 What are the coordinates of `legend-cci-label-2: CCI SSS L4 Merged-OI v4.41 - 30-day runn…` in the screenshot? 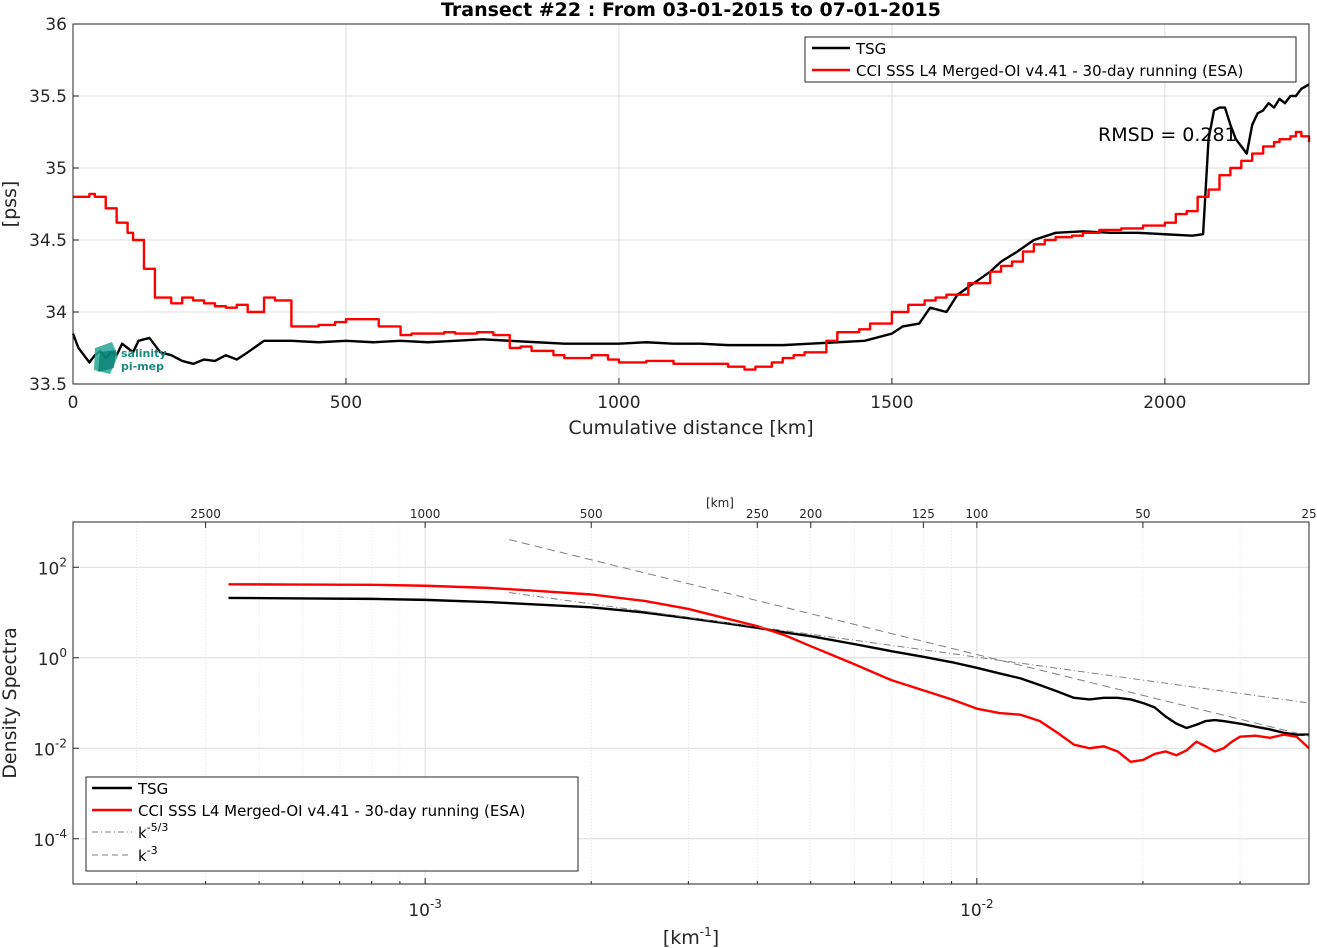 It's located at (331, 811).